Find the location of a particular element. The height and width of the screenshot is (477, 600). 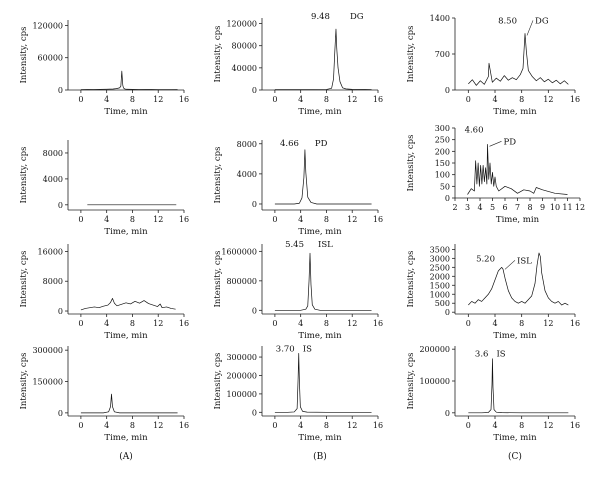

x-tick-label: 3 is located at coordinates (467, 207).